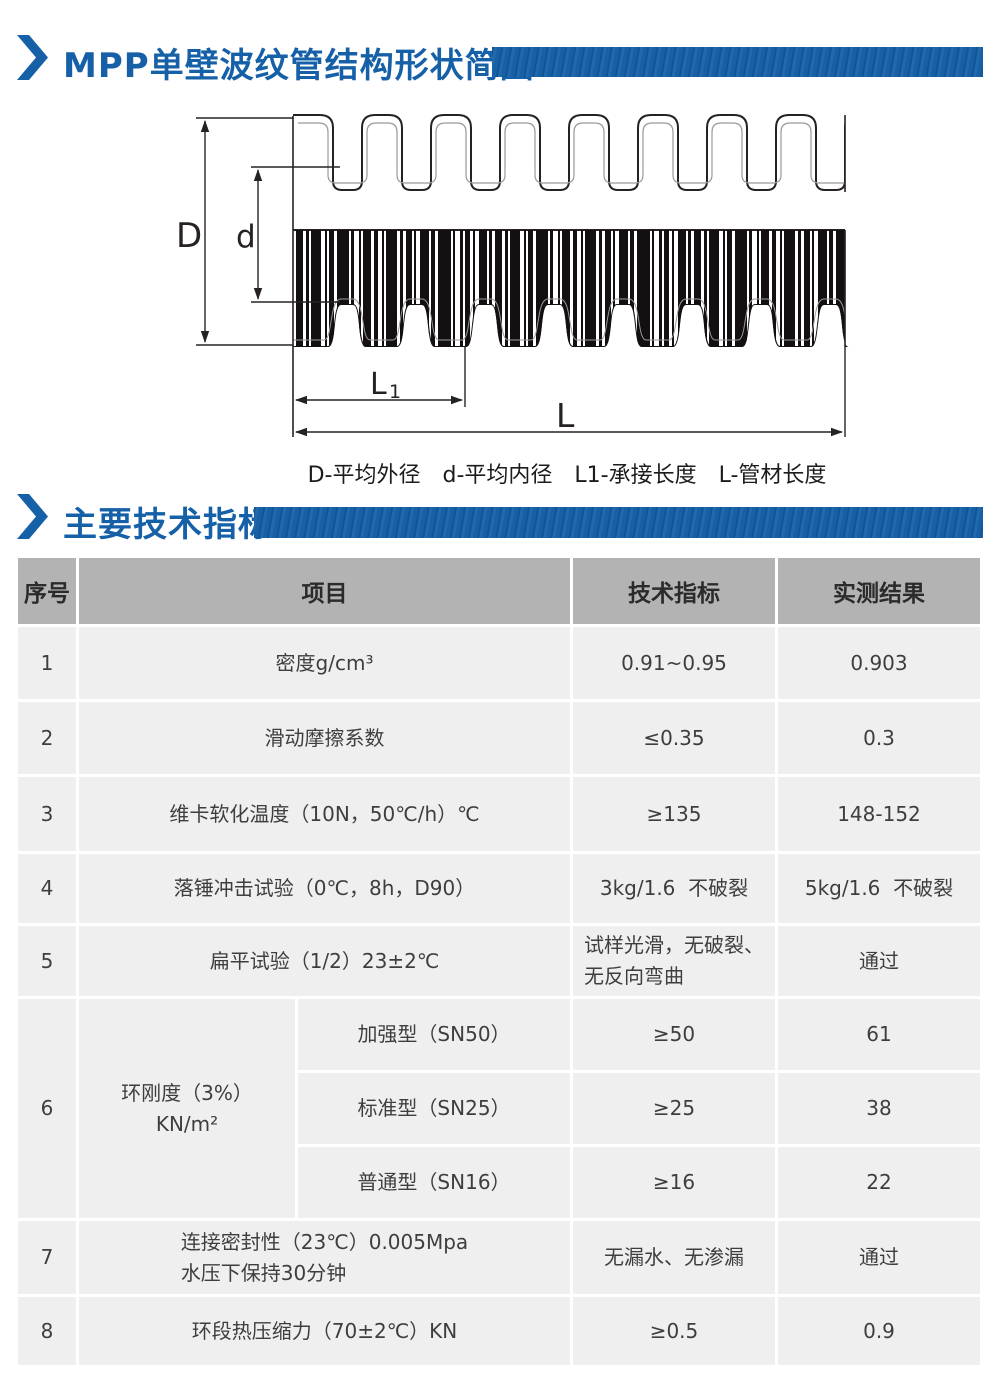 This screenshot has width=1000, height=1396. What do you see at coordinates (434, 1182) in the screenshot?
I see `cell-subitem: 普通型（SN16）` at bounding box center [434, 1182].